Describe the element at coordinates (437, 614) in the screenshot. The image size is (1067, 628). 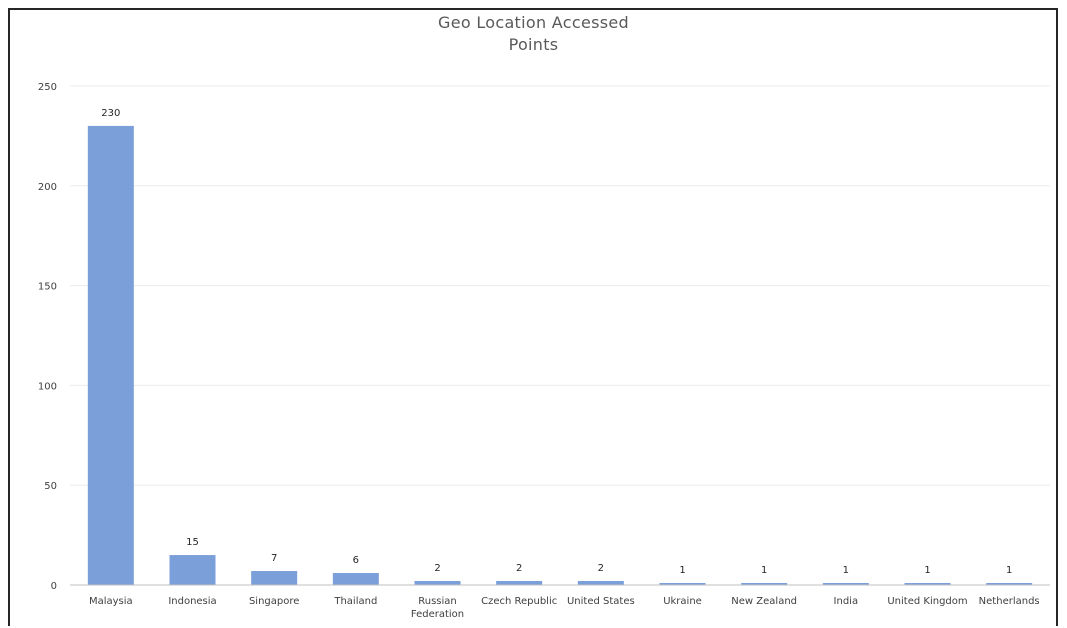
I see `x-tick-label: Federation` at that location.